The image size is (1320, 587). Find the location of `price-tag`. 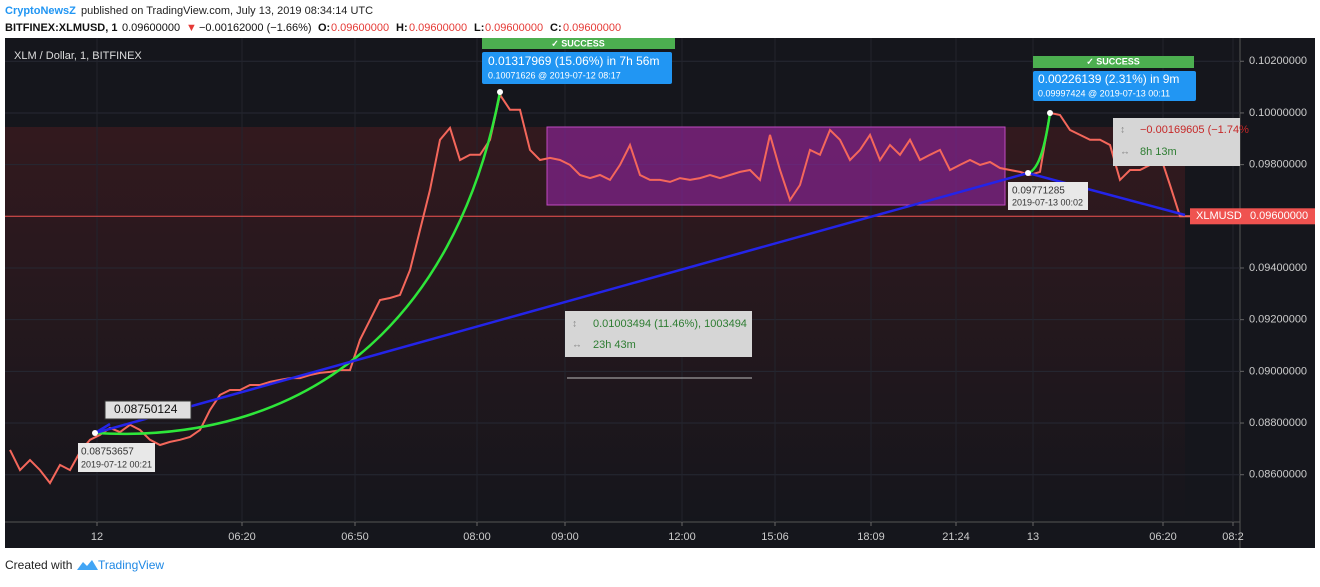

price-tag is located at coordinates (1252, 216).